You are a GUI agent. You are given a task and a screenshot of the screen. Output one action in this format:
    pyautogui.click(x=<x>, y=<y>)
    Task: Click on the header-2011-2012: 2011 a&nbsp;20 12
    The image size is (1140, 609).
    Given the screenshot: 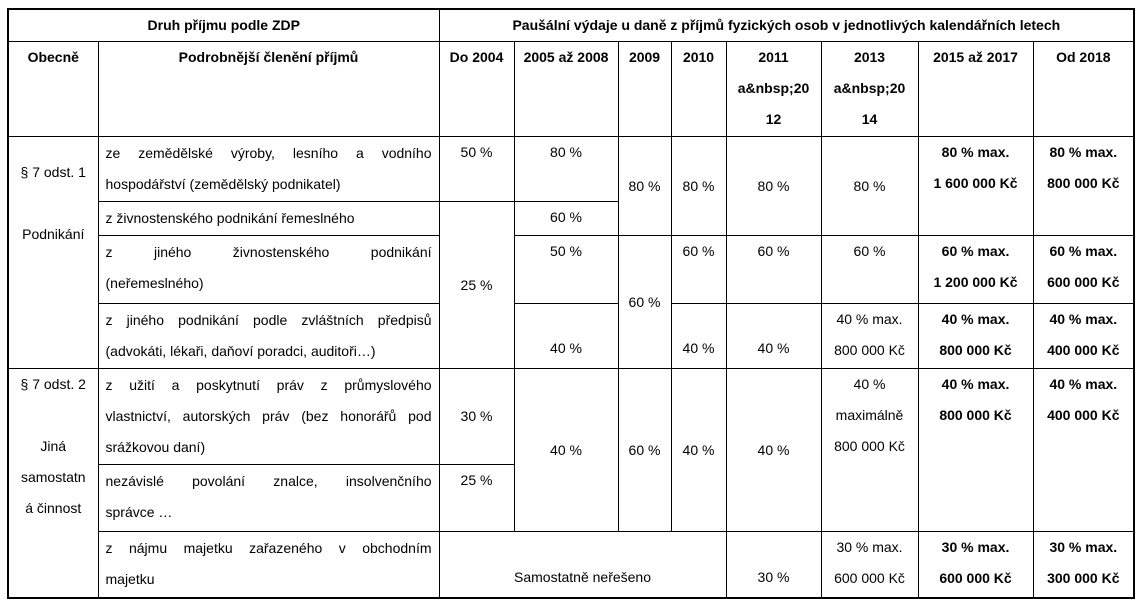 What is the action you would take?
    pyautogui.click(x=773, y=89)
    